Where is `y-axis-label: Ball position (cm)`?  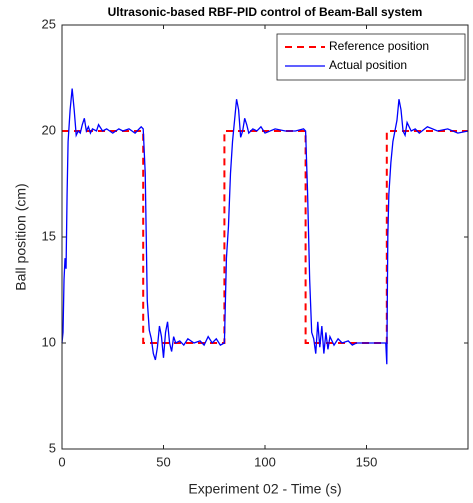 y-axis-label: Ball position (cm) is located at coordinates (21, 236).